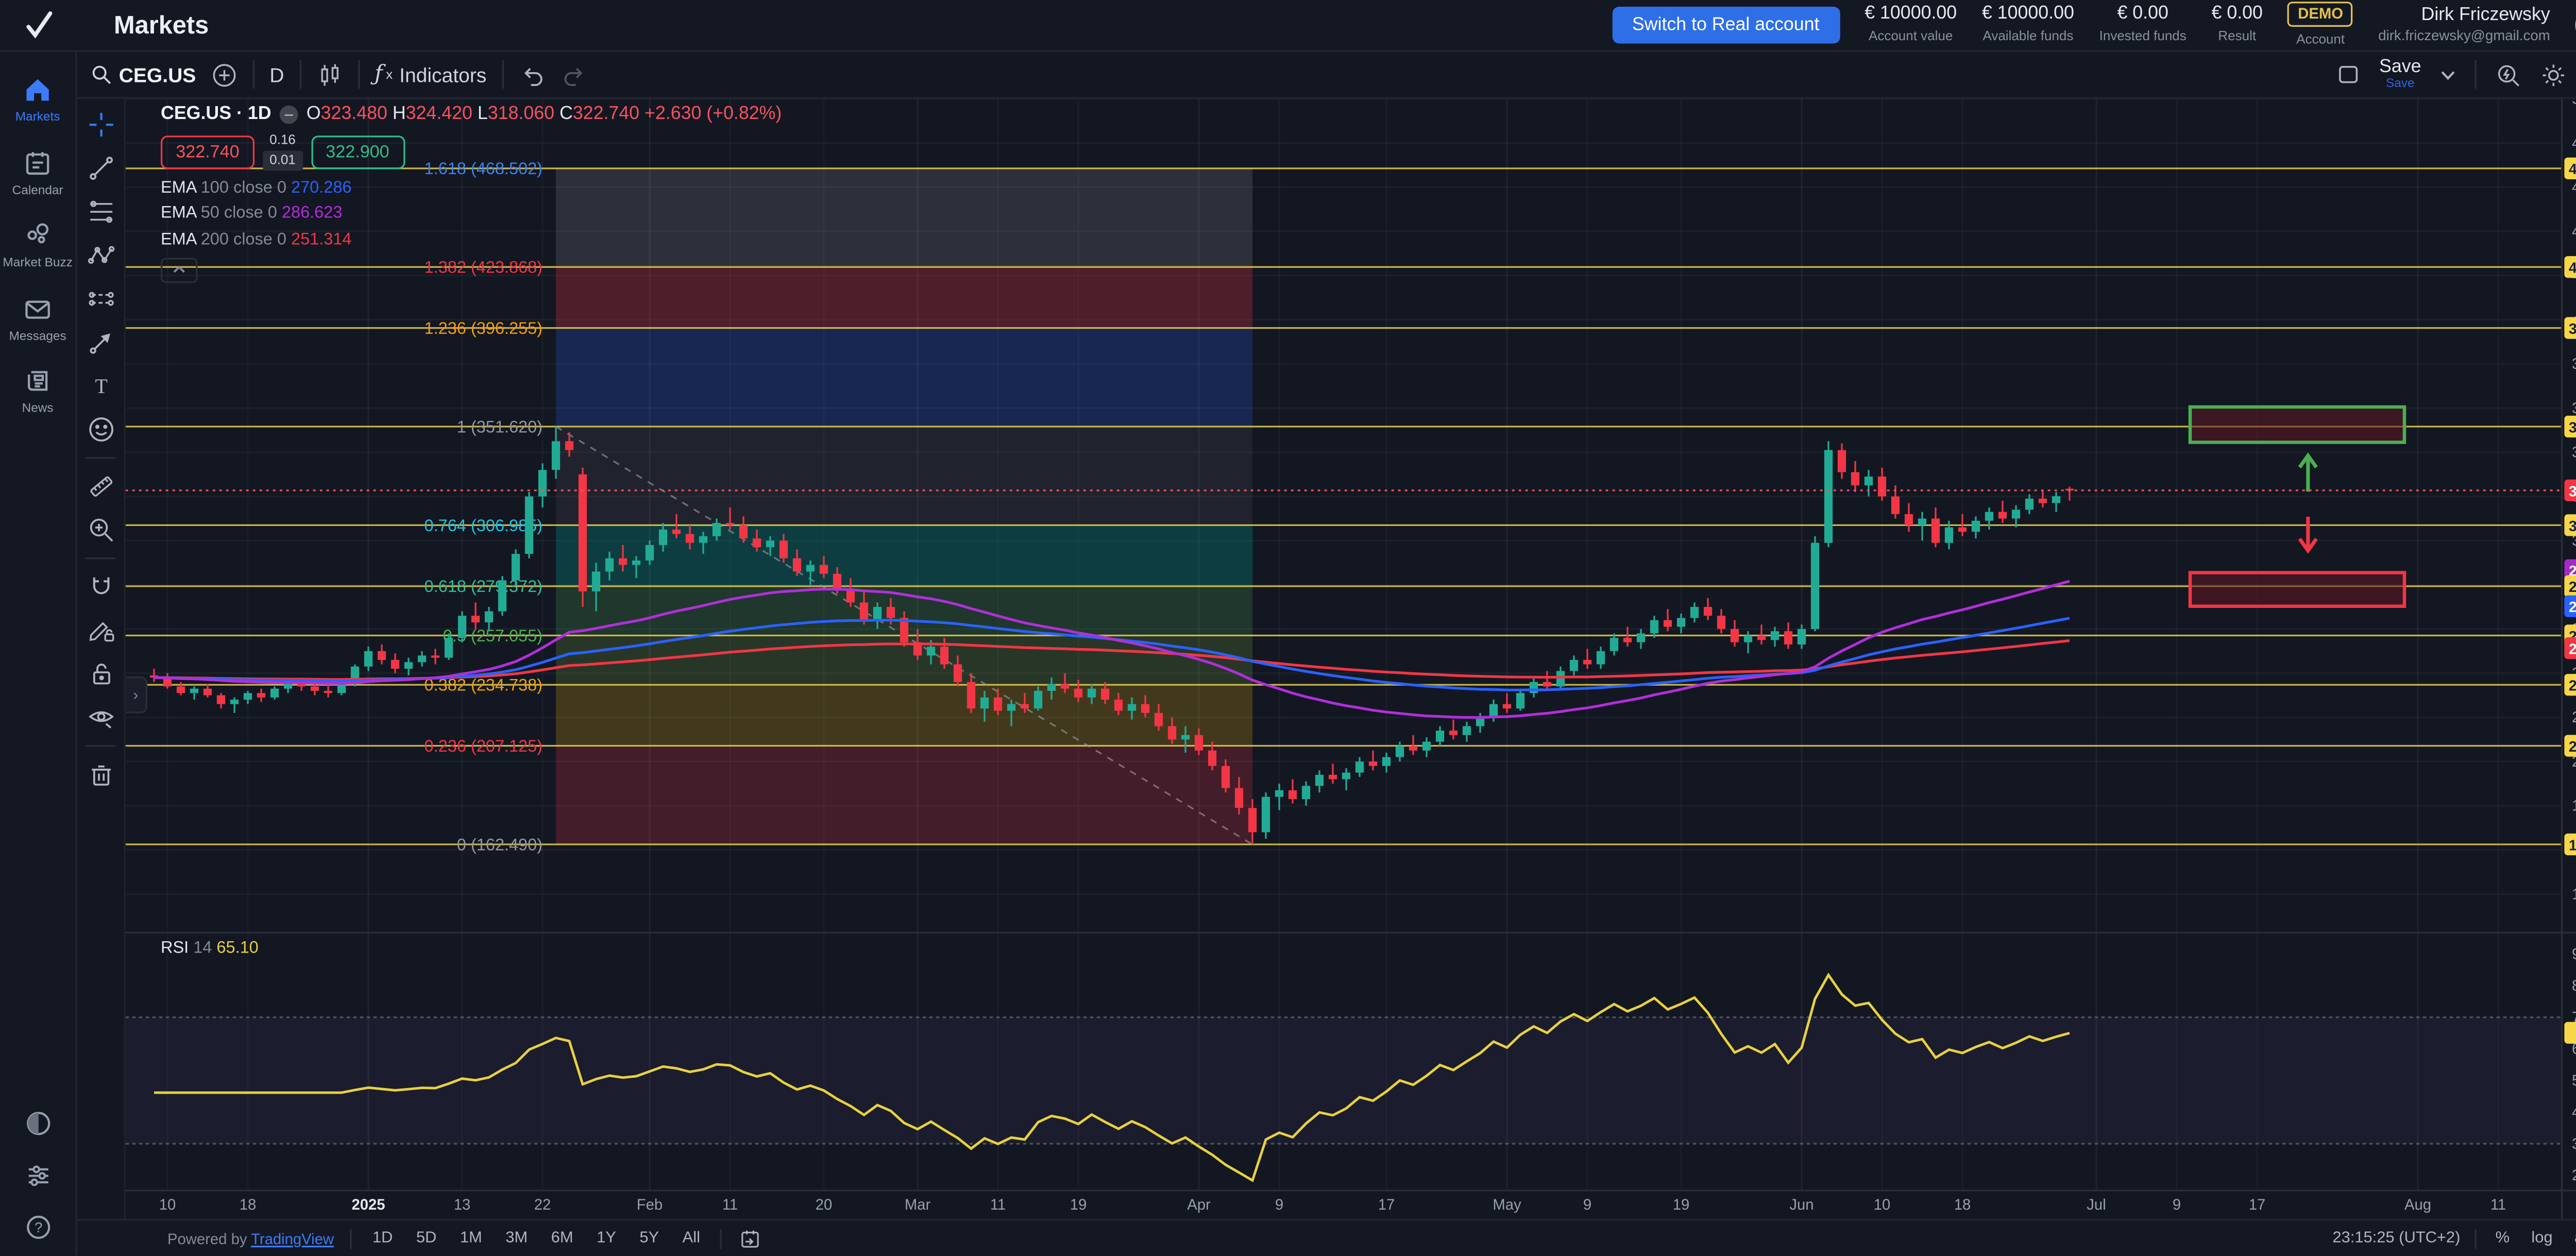 This screenshot has height=1256, width=2576. Describe the element at coordinates (329, 74) in the screenshot. I see `candles-icon` at that location.